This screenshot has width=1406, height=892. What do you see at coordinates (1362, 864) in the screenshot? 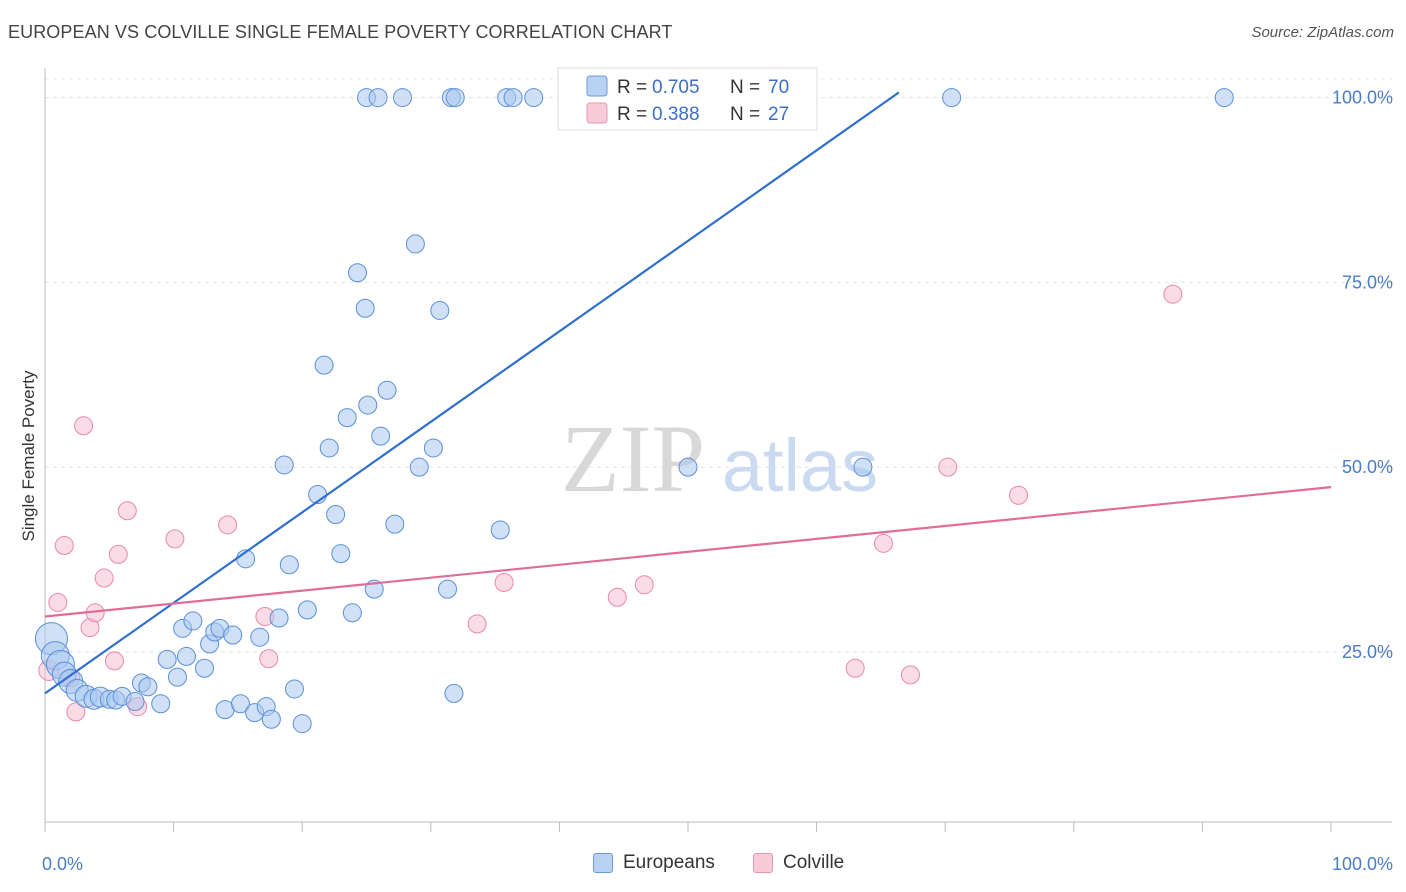
I see `x-tick-label-max: 100.0%` at bounding box center [1362, 864].